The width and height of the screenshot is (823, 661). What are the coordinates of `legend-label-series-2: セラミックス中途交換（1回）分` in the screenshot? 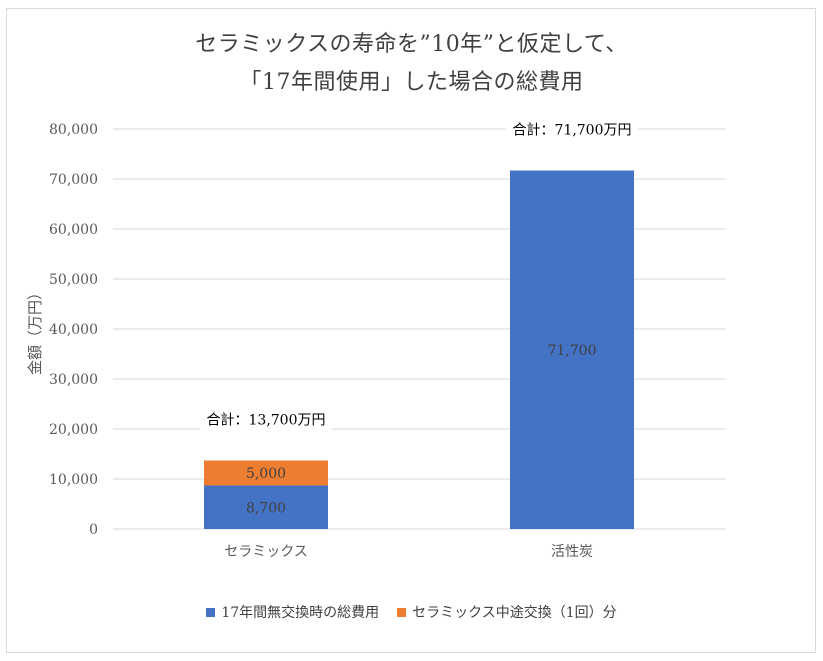 It's located at (514, 613).